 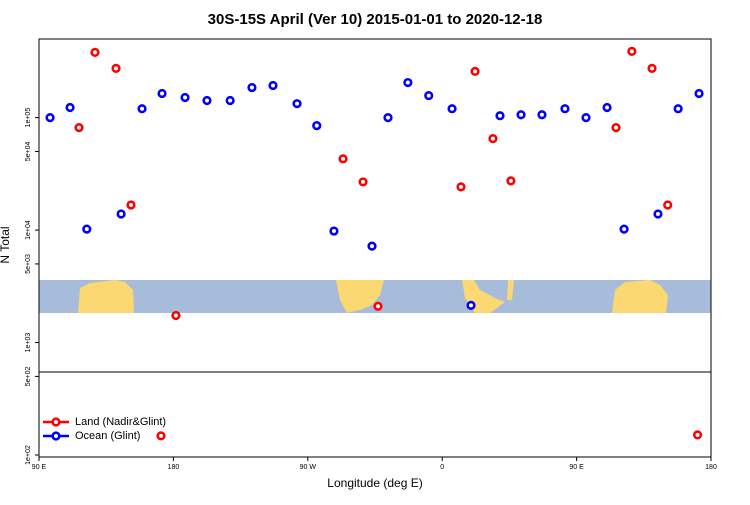 What do you see at coordinates (28, 343) in the screenshot?
I see `y-tick-label: 1e+03` at bounding box center [28, 343].